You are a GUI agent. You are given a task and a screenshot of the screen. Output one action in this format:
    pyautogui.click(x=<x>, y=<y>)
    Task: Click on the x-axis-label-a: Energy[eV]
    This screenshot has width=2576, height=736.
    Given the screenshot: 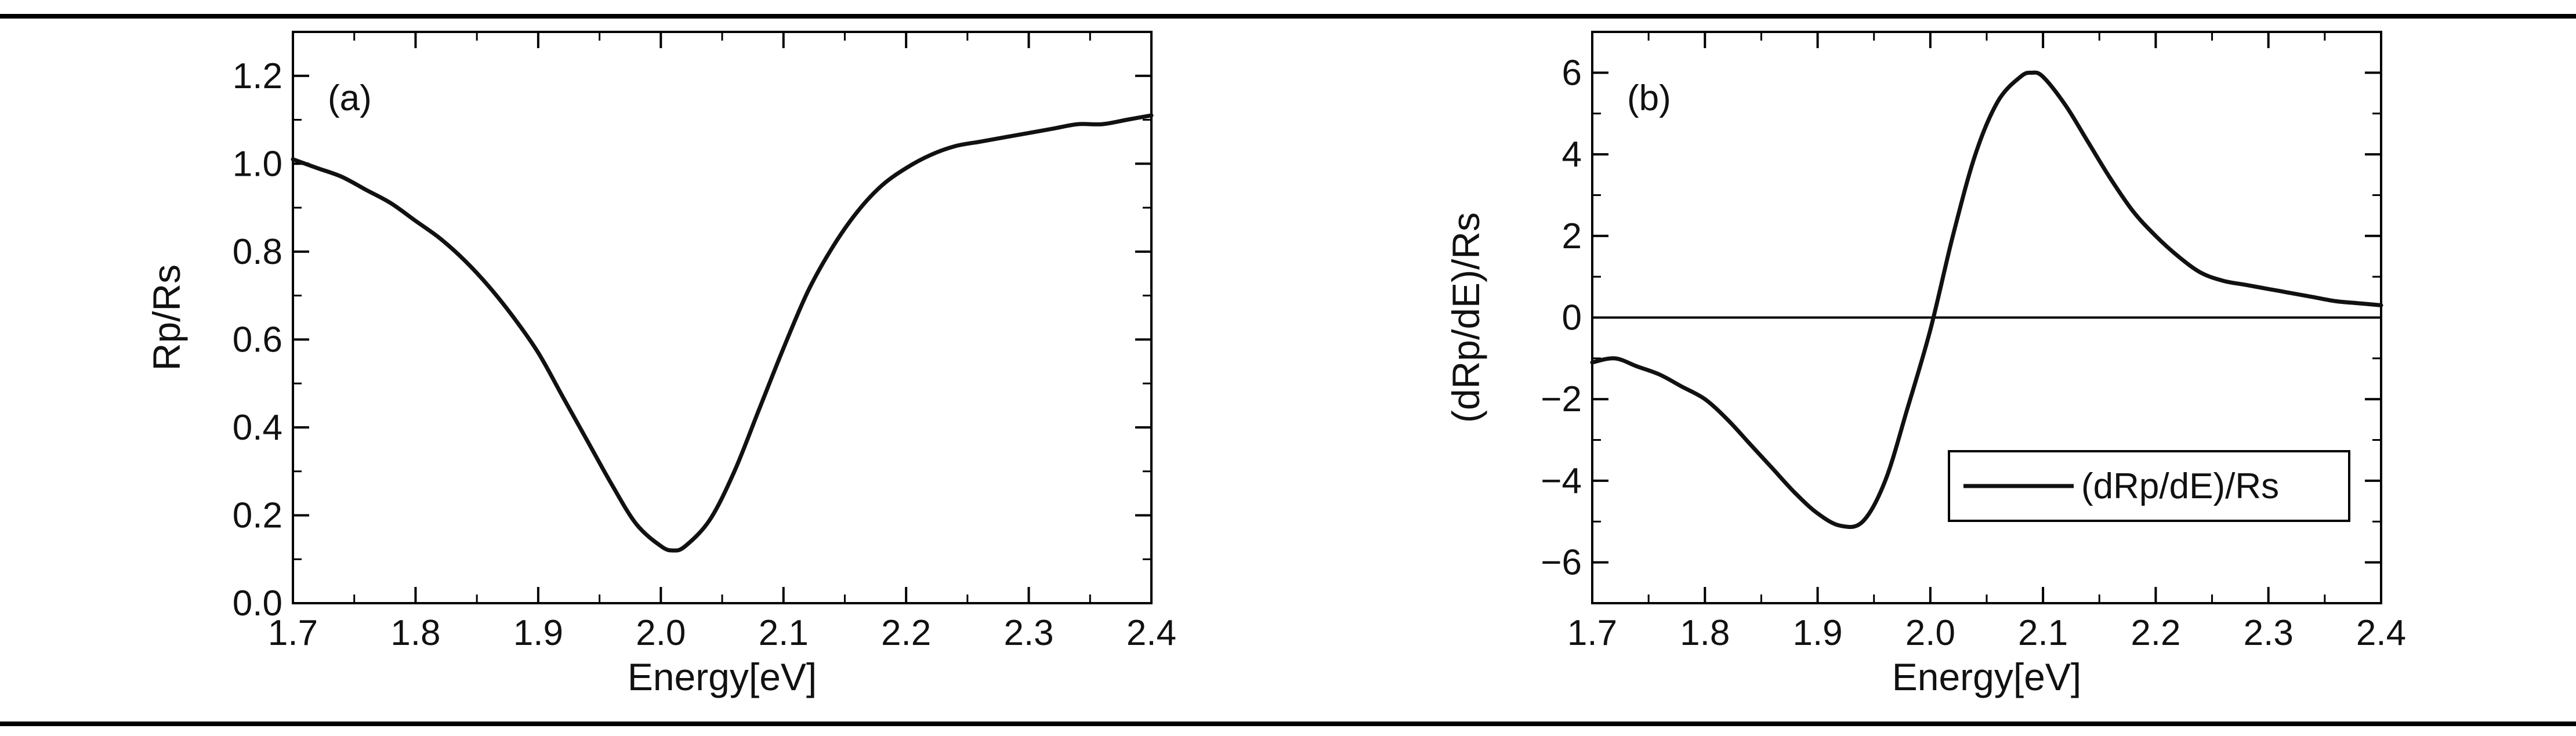 What is the action you would take?
    pyautogui.click(x=723, y=676)
    